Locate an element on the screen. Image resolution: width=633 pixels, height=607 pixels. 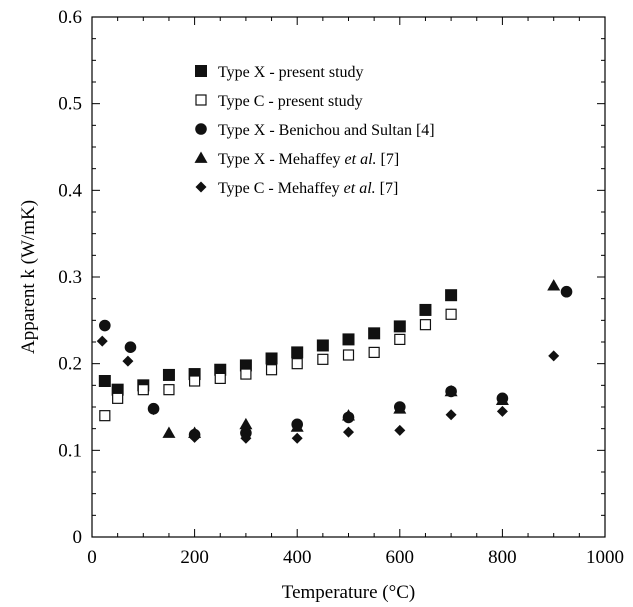
x-axis-label: Temperature (°C) is located at coordinates (348, 592).